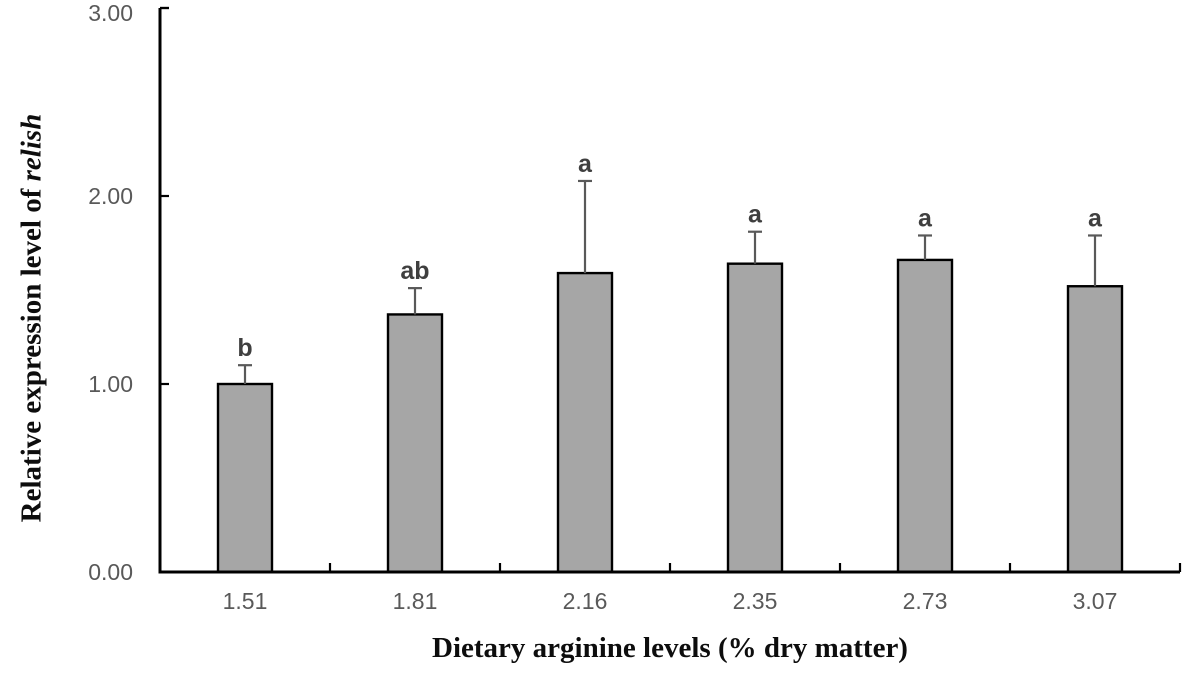 The image size is (1183, 673). I want to click on x-tick-label: 2.35, so click(755, 601).